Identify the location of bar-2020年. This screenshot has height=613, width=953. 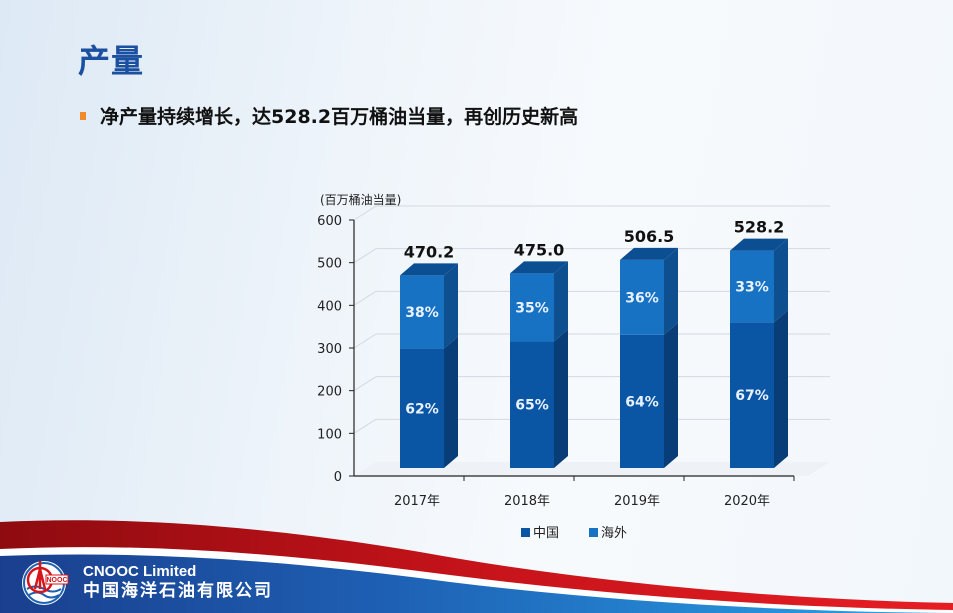
(759, 353).